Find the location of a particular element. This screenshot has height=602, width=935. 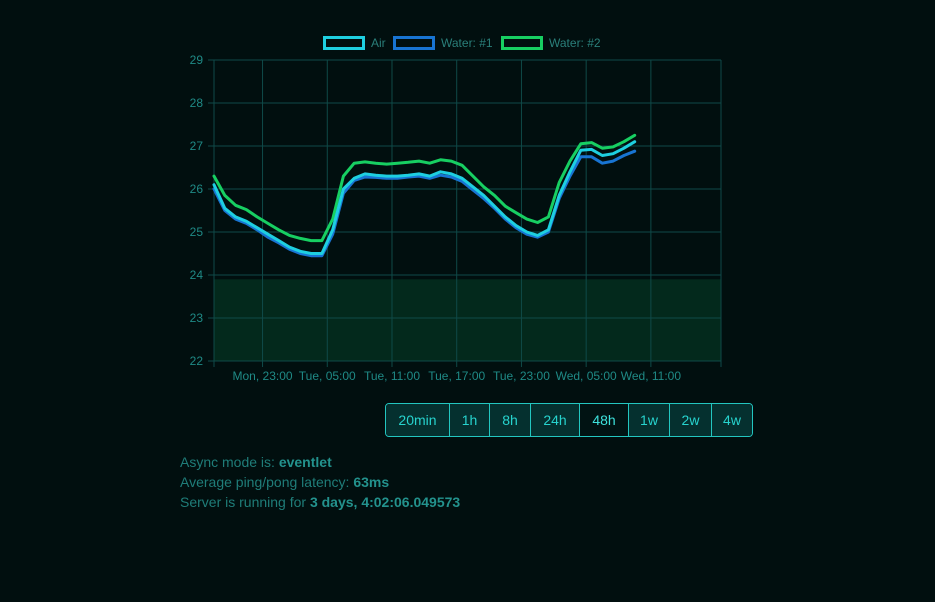

x-tick-label: Mon, 23:00 is located at coordinates (263, 376).